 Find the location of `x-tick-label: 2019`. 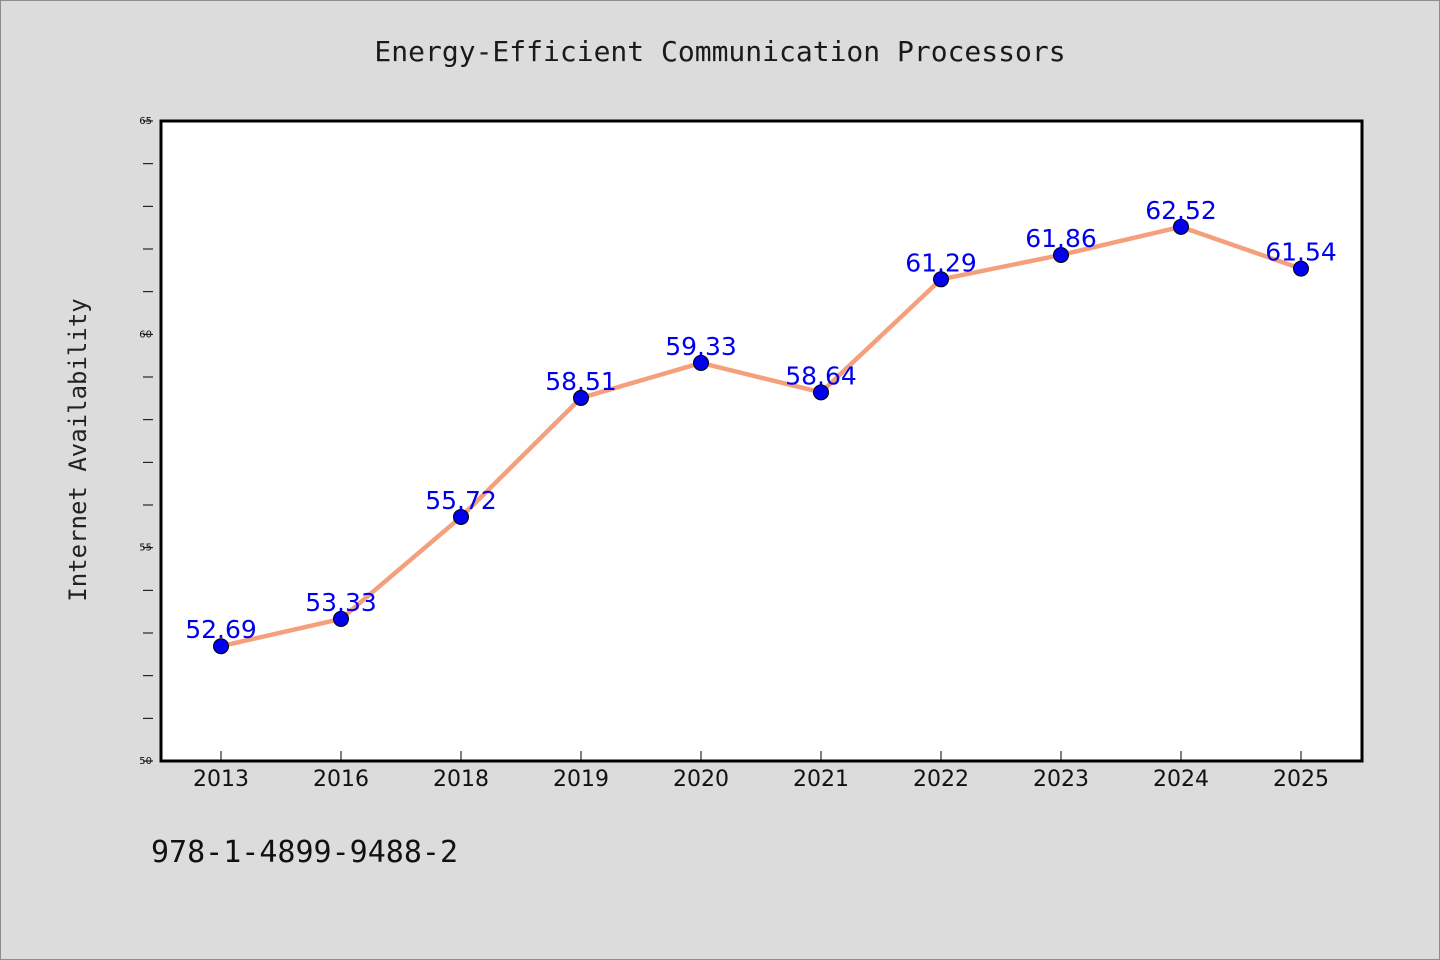

x-tick-label: 2019 is located at coordinates (581, 779).